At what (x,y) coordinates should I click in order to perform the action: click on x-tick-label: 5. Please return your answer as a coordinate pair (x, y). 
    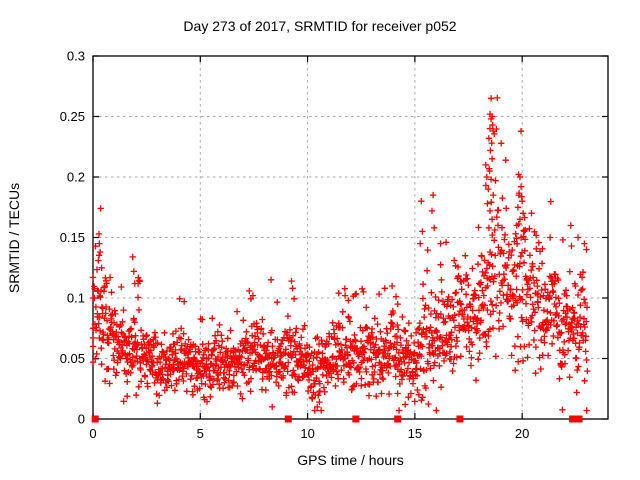
    Looking at the image, I should click on (200, 433).